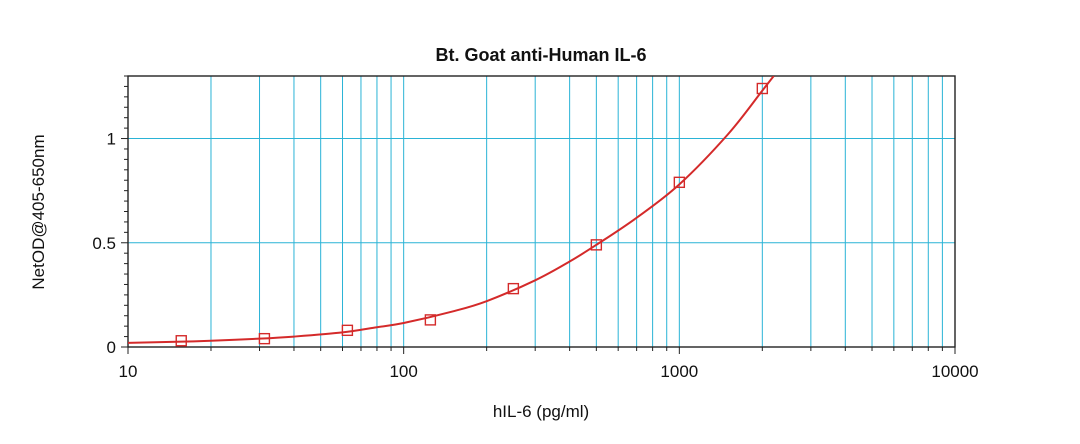 This screenshot has height=444, width=1080. Describe the element at coordinates (111, 139) in the screenshot. I see `y-tick-label: 1` at that location.